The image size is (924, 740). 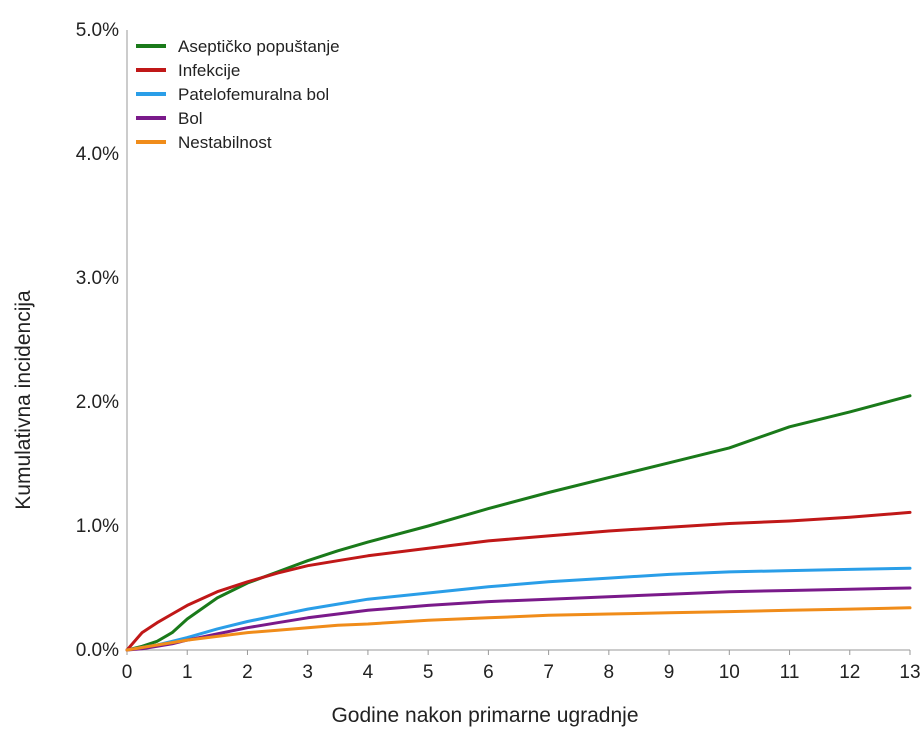 What do you see at coordinates (190, 118) in the screenshot?
I see `legend-label: Bol` at bounding box center [190, 118].